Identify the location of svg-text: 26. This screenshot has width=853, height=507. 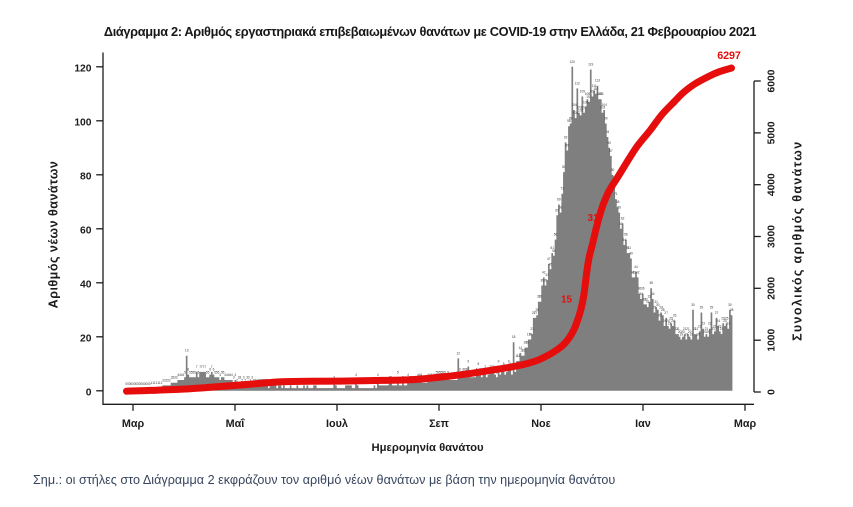
(660, 316).